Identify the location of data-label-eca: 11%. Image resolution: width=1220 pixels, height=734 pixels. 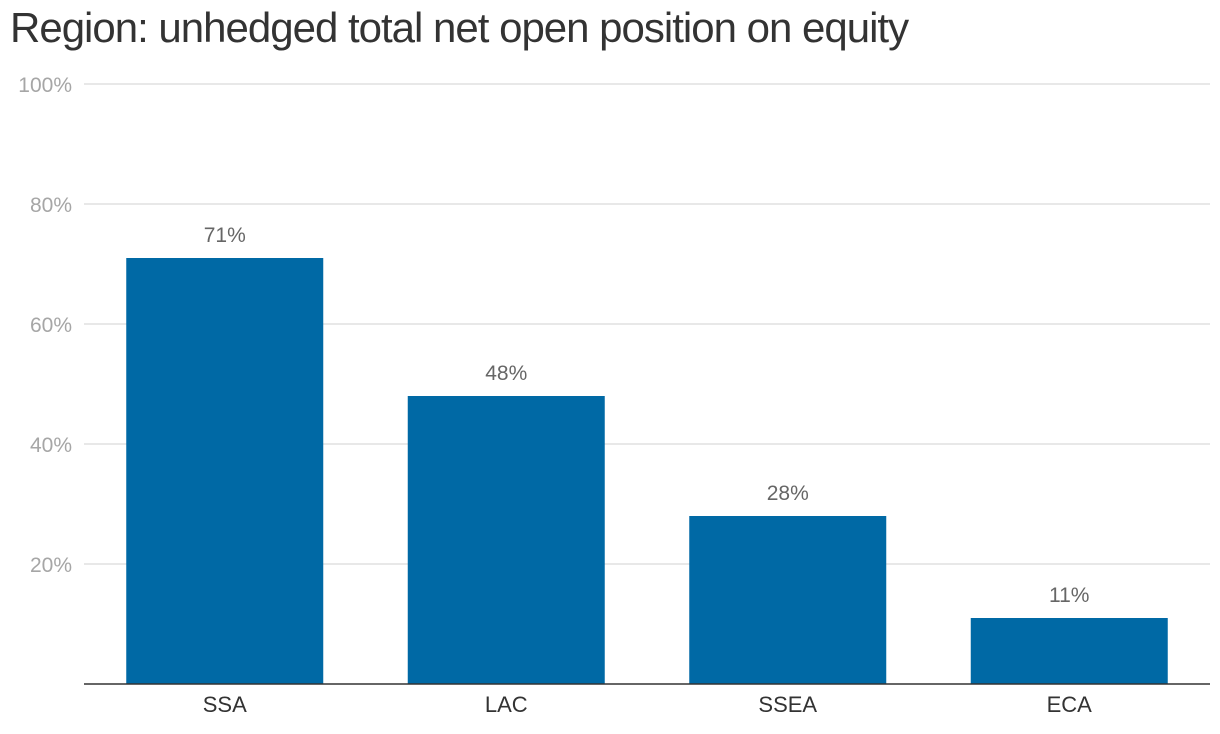
(1069, 595).